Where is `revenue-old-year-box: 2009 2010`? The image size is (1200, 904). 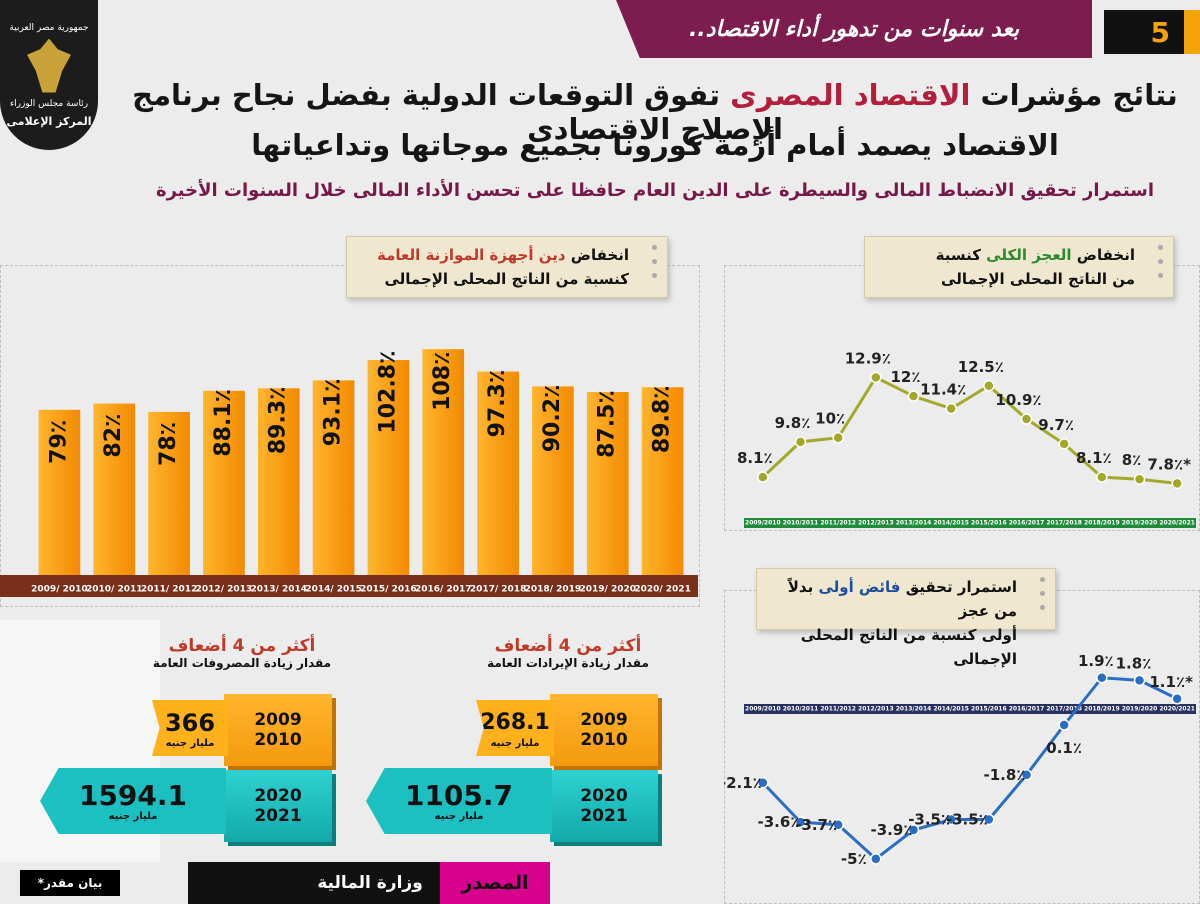 revenue-old-year-box: 2009 2010 is located at coordinates (604, 730).